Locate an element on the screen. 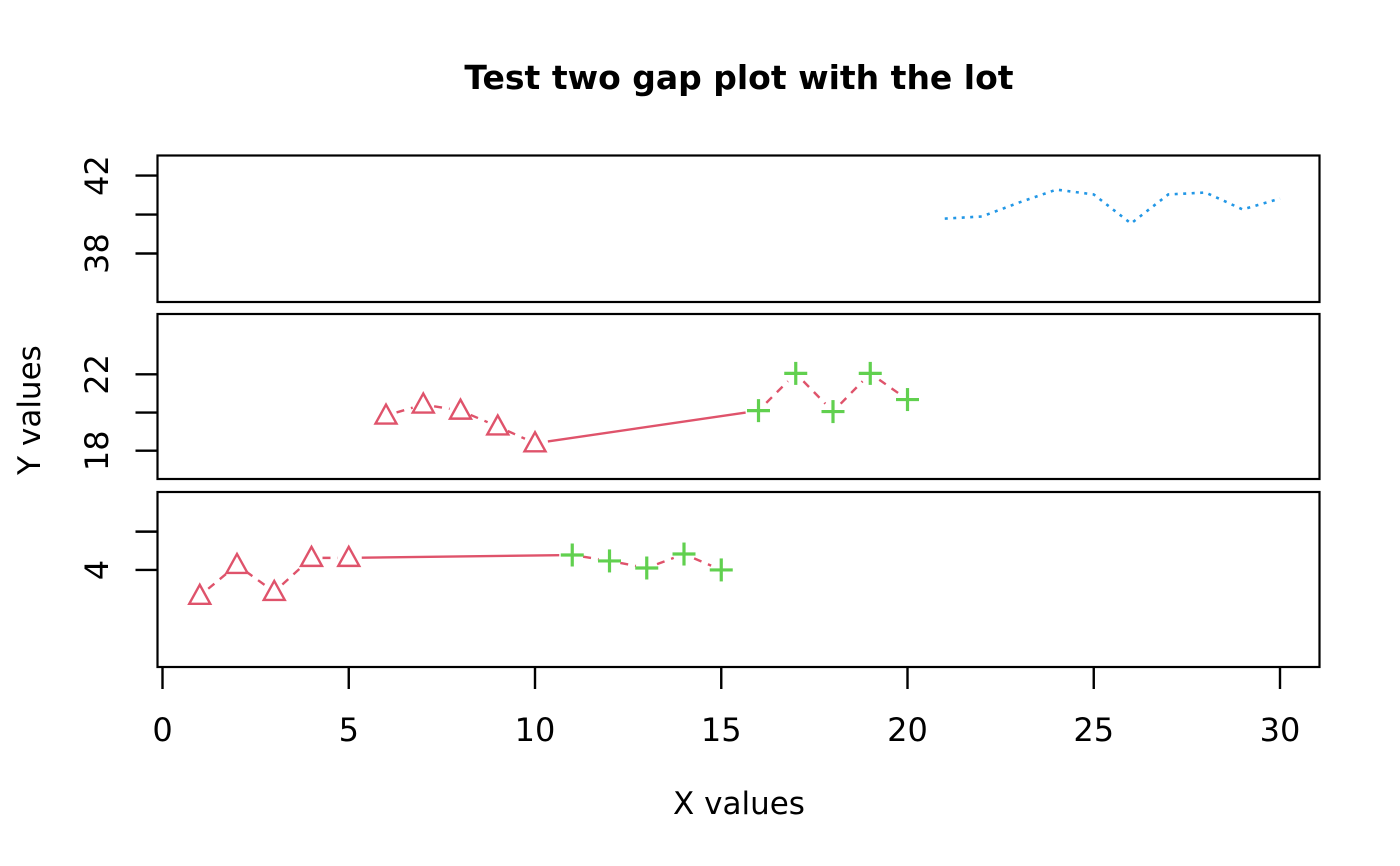 The height and width of the screenshot is (866, 1400). series-group-5-dotted-line is located at coordinates (1112, 207).